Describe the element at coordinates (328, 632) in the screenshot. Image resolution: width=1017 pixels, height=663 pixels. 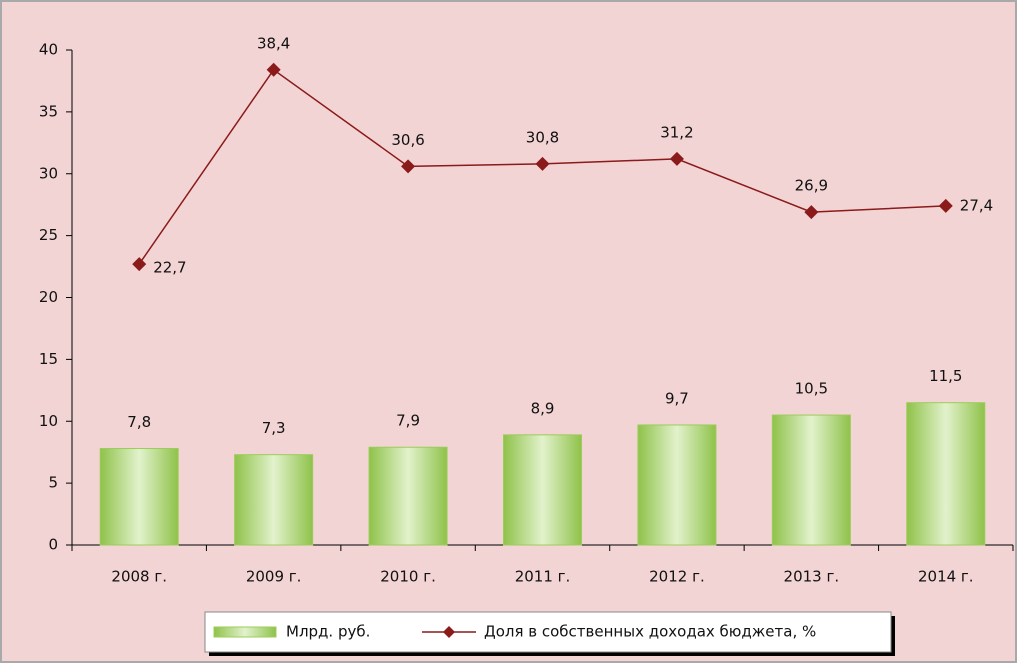
I see `legend-label: Млрд. руб.` at that location.